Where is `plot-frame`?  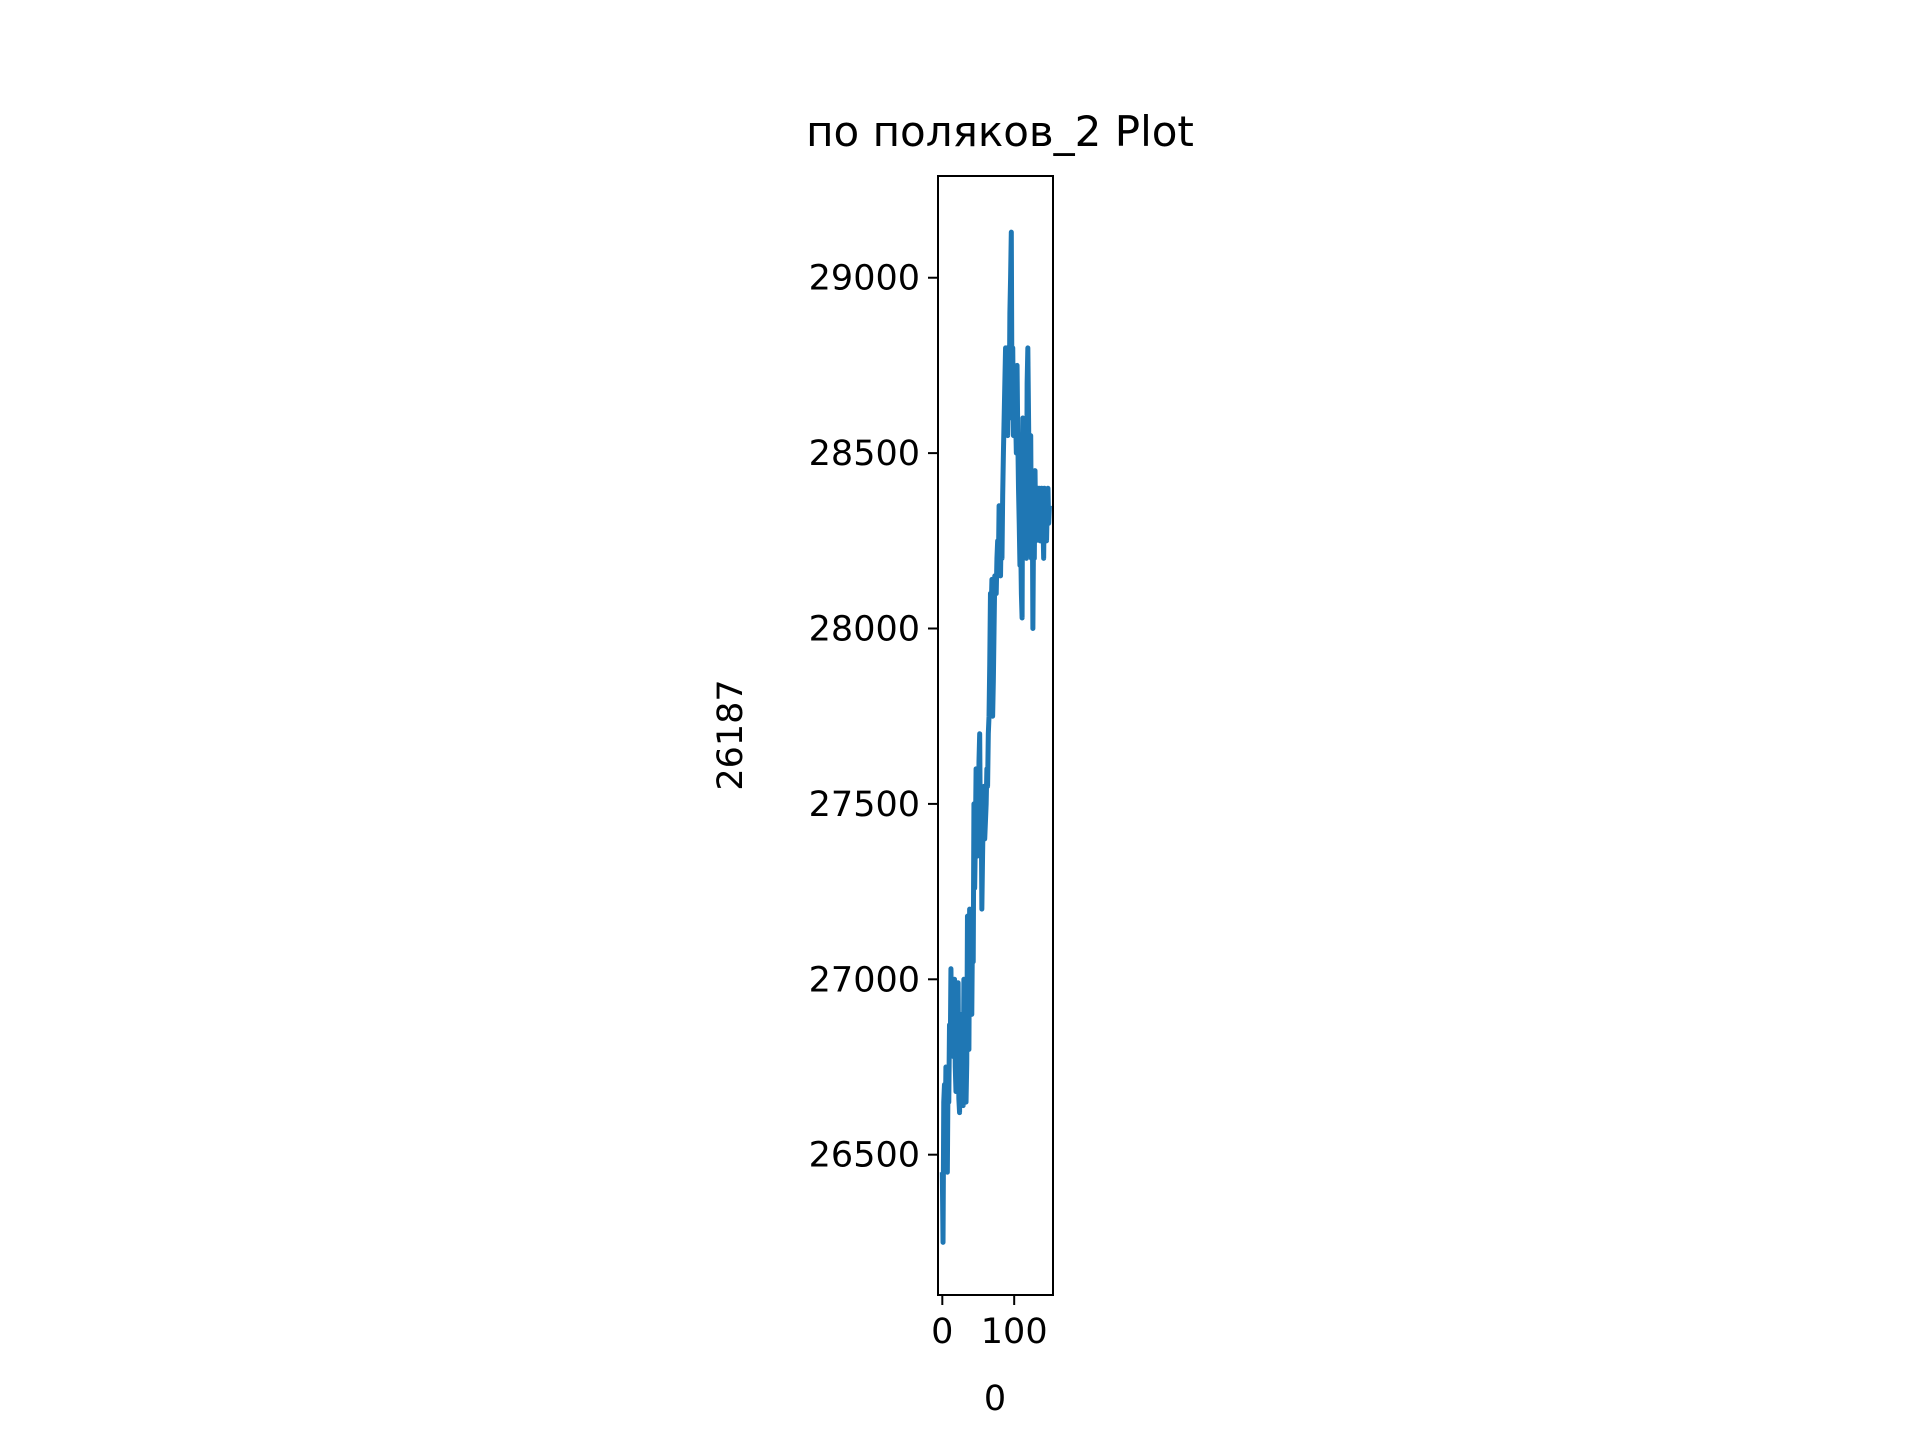
plot-frame is located at coordinates (995, 735).